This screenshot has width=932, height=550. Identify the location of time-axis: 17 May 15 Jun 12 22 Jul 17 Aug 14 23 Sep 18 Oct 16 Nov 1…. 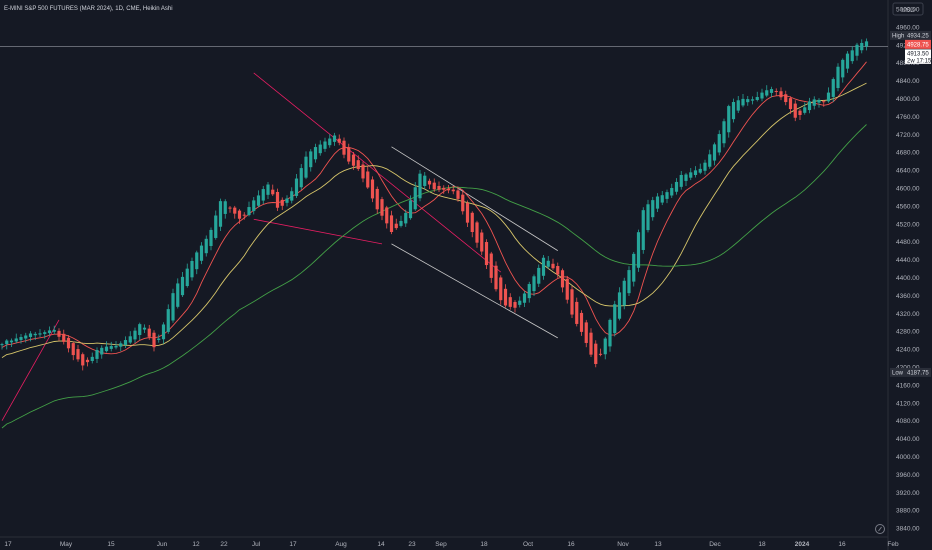
(451, 544).